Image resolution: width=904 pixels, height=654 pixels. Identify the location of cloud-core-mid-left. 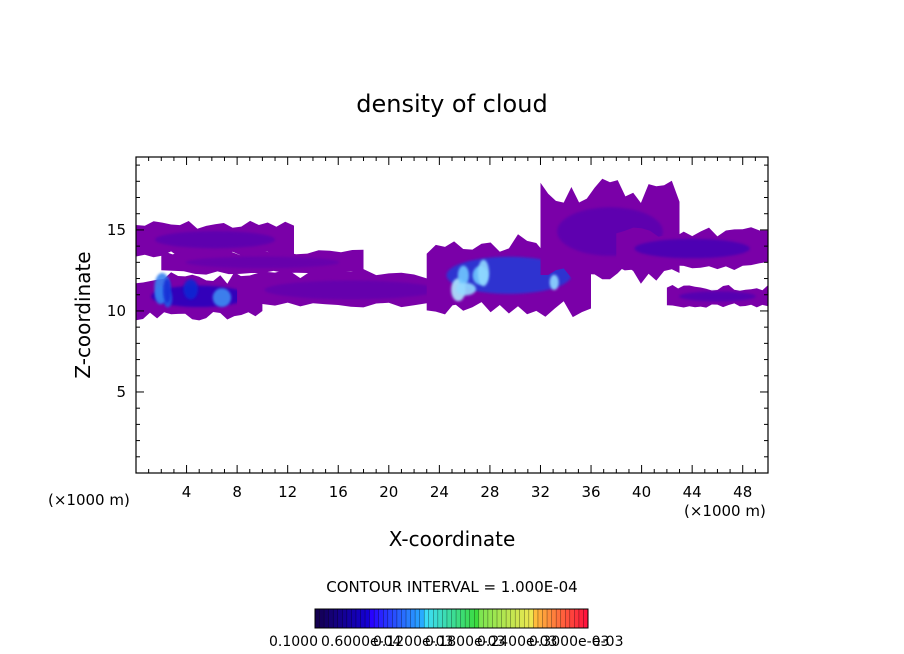
(262, 262).